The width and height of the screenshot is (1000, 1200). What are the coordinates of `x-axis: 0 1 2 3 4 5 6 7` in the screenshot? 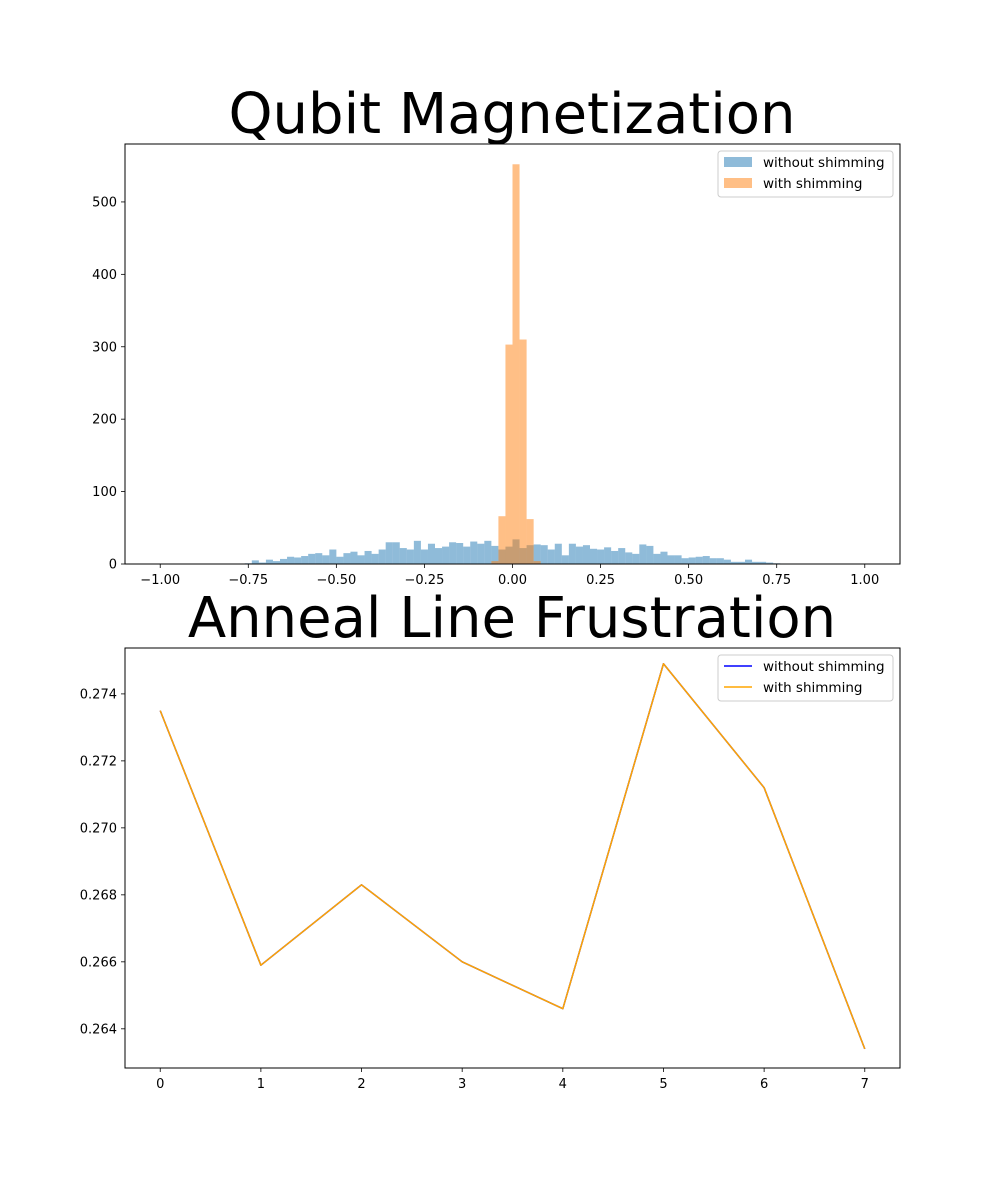 It's located at (512, 1080).